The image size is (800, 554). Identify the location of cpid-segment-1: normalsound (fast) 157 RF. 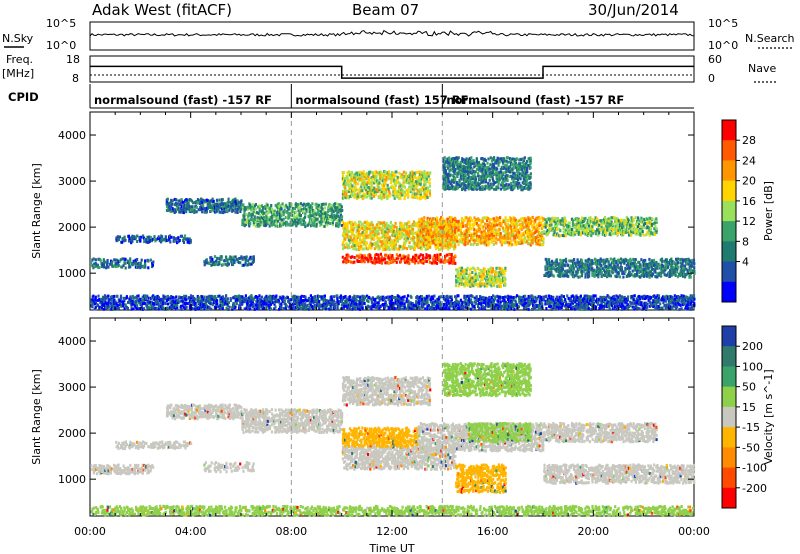
(381, 100).